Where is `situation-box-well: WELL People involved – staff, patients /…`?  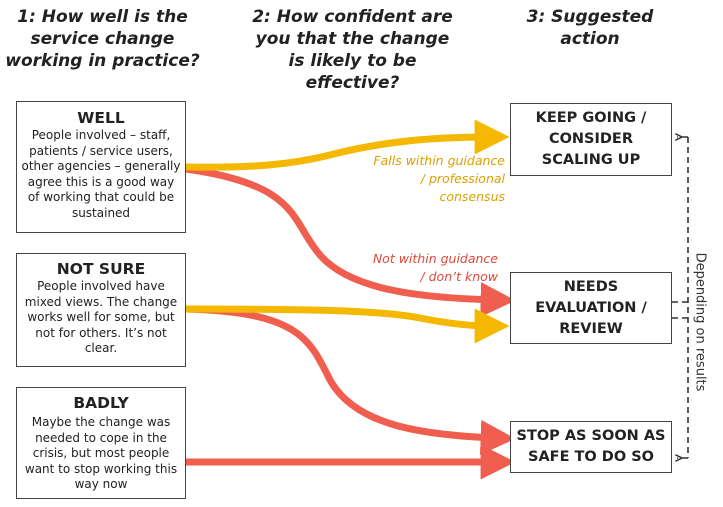
situation-box-well: WELL People involved – staff, patients /… is located at coordinates (101, 167).